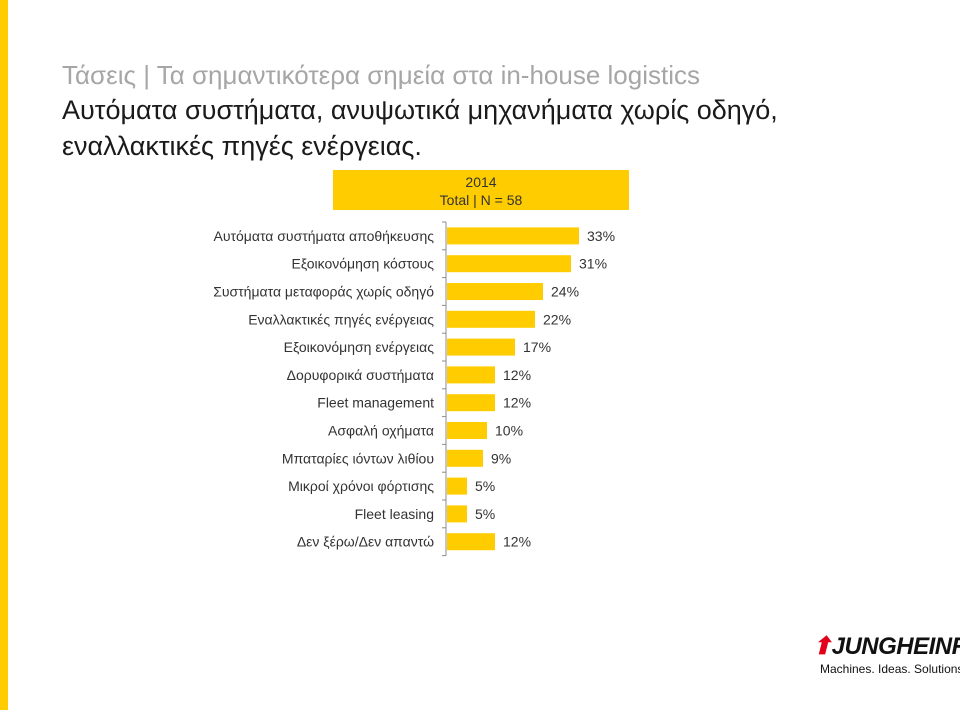  What do you see at coordinates (4, 355) in the screenshot?
I see `accent-bar` at bounding box center [4, 355].